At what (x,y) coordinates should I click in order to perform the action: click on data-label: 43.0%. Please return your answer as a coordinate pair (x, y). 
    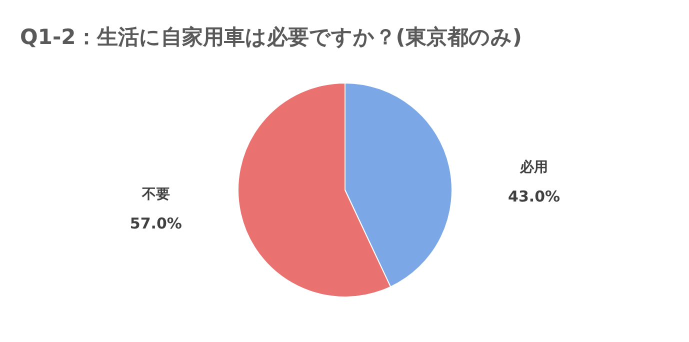
    Looking at the image, I should click on (534, 196).